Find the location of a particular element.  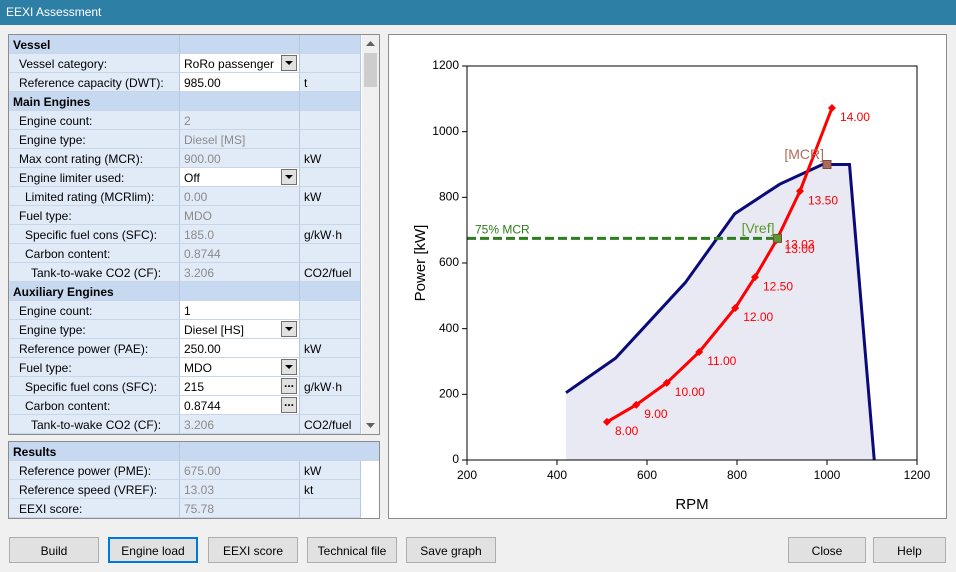

button: Engine load is located at coordinates (153, 550).